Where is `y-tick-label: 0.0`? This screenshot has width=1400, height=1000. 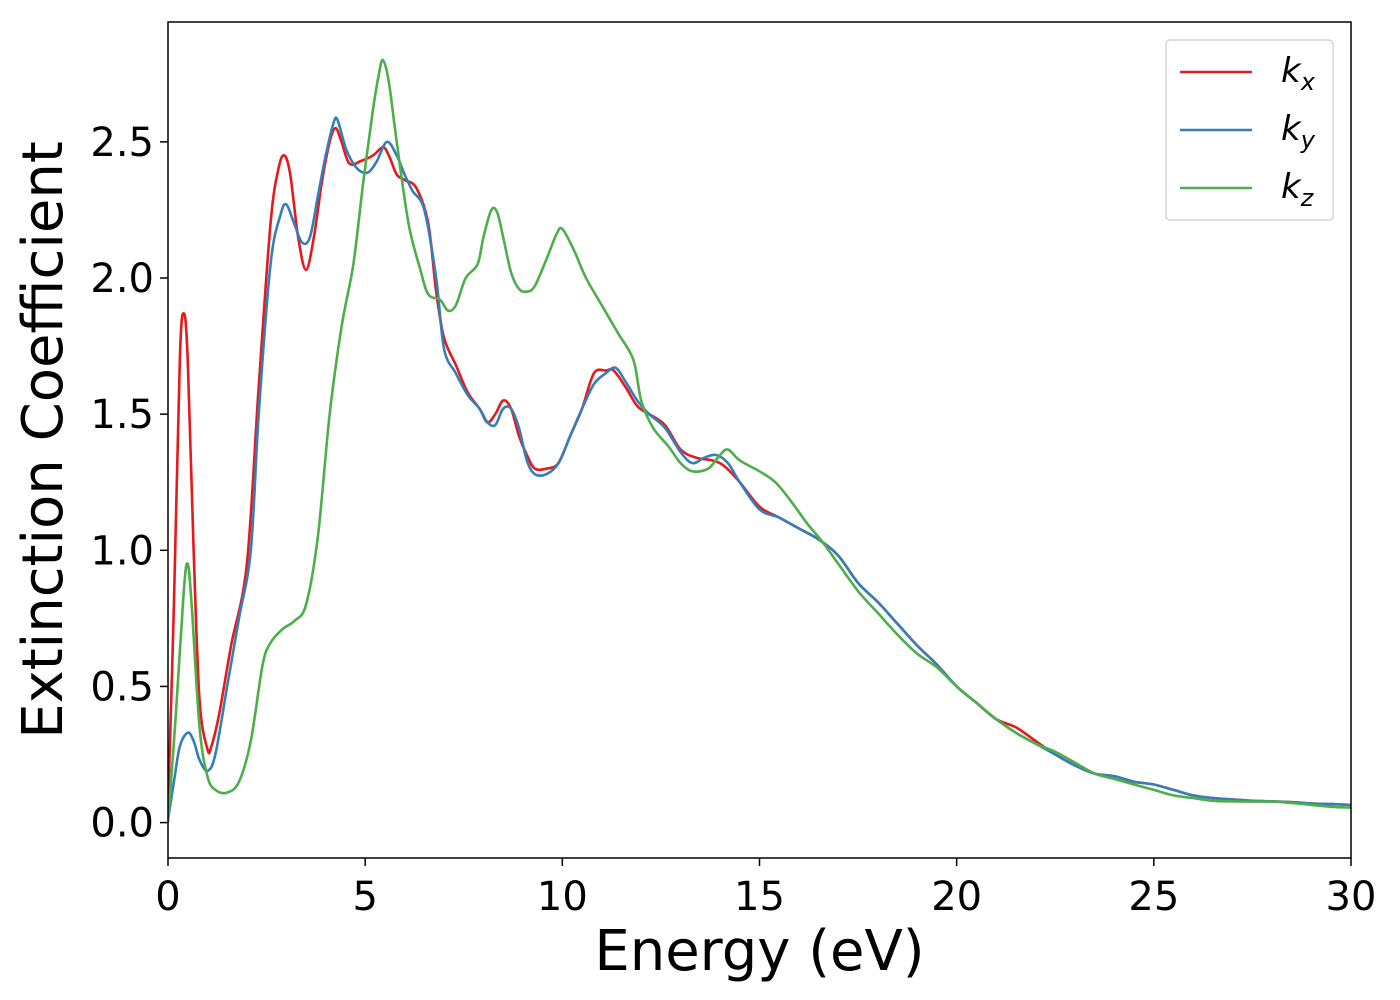
y-tick-label: 0.0 is located at coordinates (122, 824).